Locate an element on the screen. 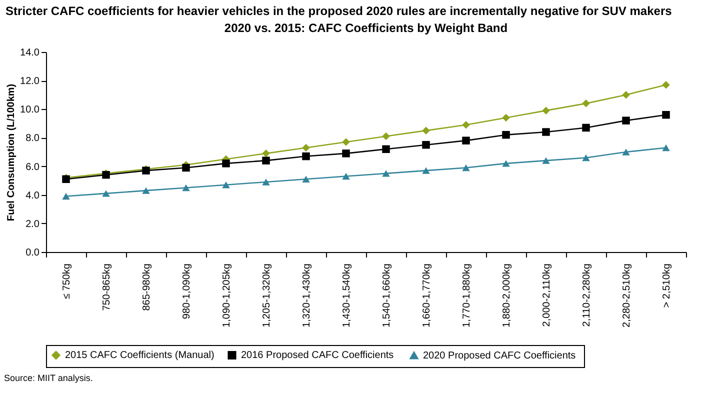 The image size is (728, 407). y-axis-title: Fuel Consumption (L/100km) is located at coordinates (12, 153).